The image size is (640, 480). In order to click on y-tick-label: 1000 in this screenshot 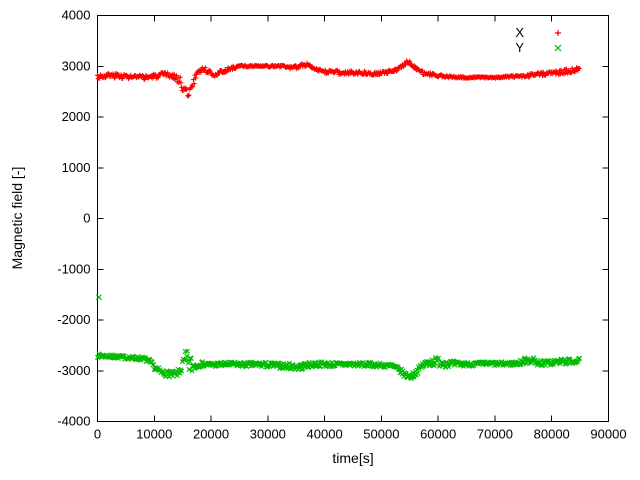, I will do `click(76, 167)`.